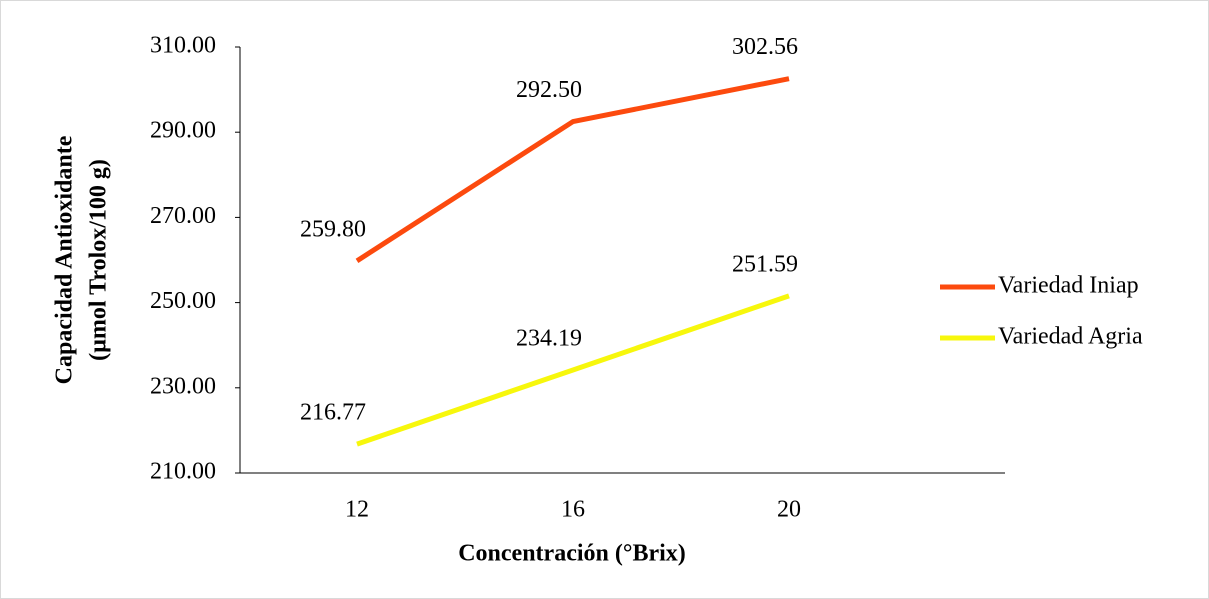  I want to click on x-axis-title: Concentración (°Brix), so click(572, 554).